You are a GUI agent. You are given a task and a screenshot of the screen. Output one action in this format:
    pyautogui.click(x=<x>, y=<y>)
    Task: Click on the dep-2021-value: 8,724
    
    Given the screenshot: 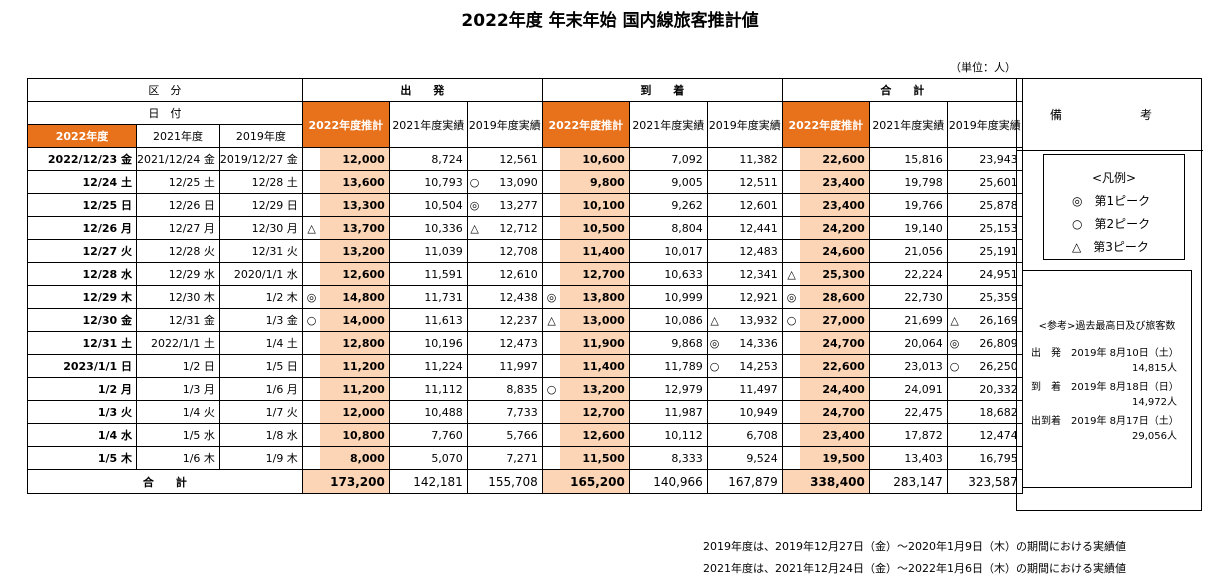 What is the action you would take?
    pyautogui.click(x=428, y=159)
    